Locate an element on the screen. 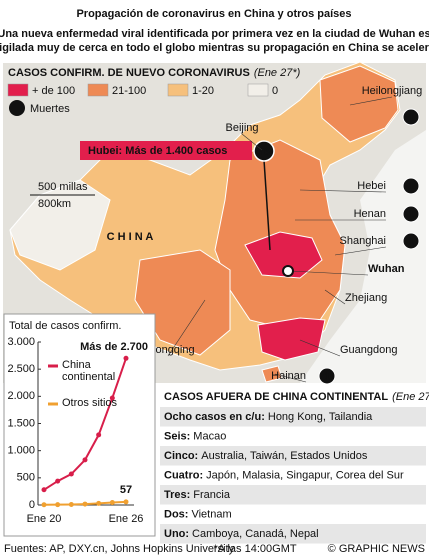 Image resolution: width=429 pixels, height=559 pixels. legend-label: + de 100 is located at coordinates (53, 91).